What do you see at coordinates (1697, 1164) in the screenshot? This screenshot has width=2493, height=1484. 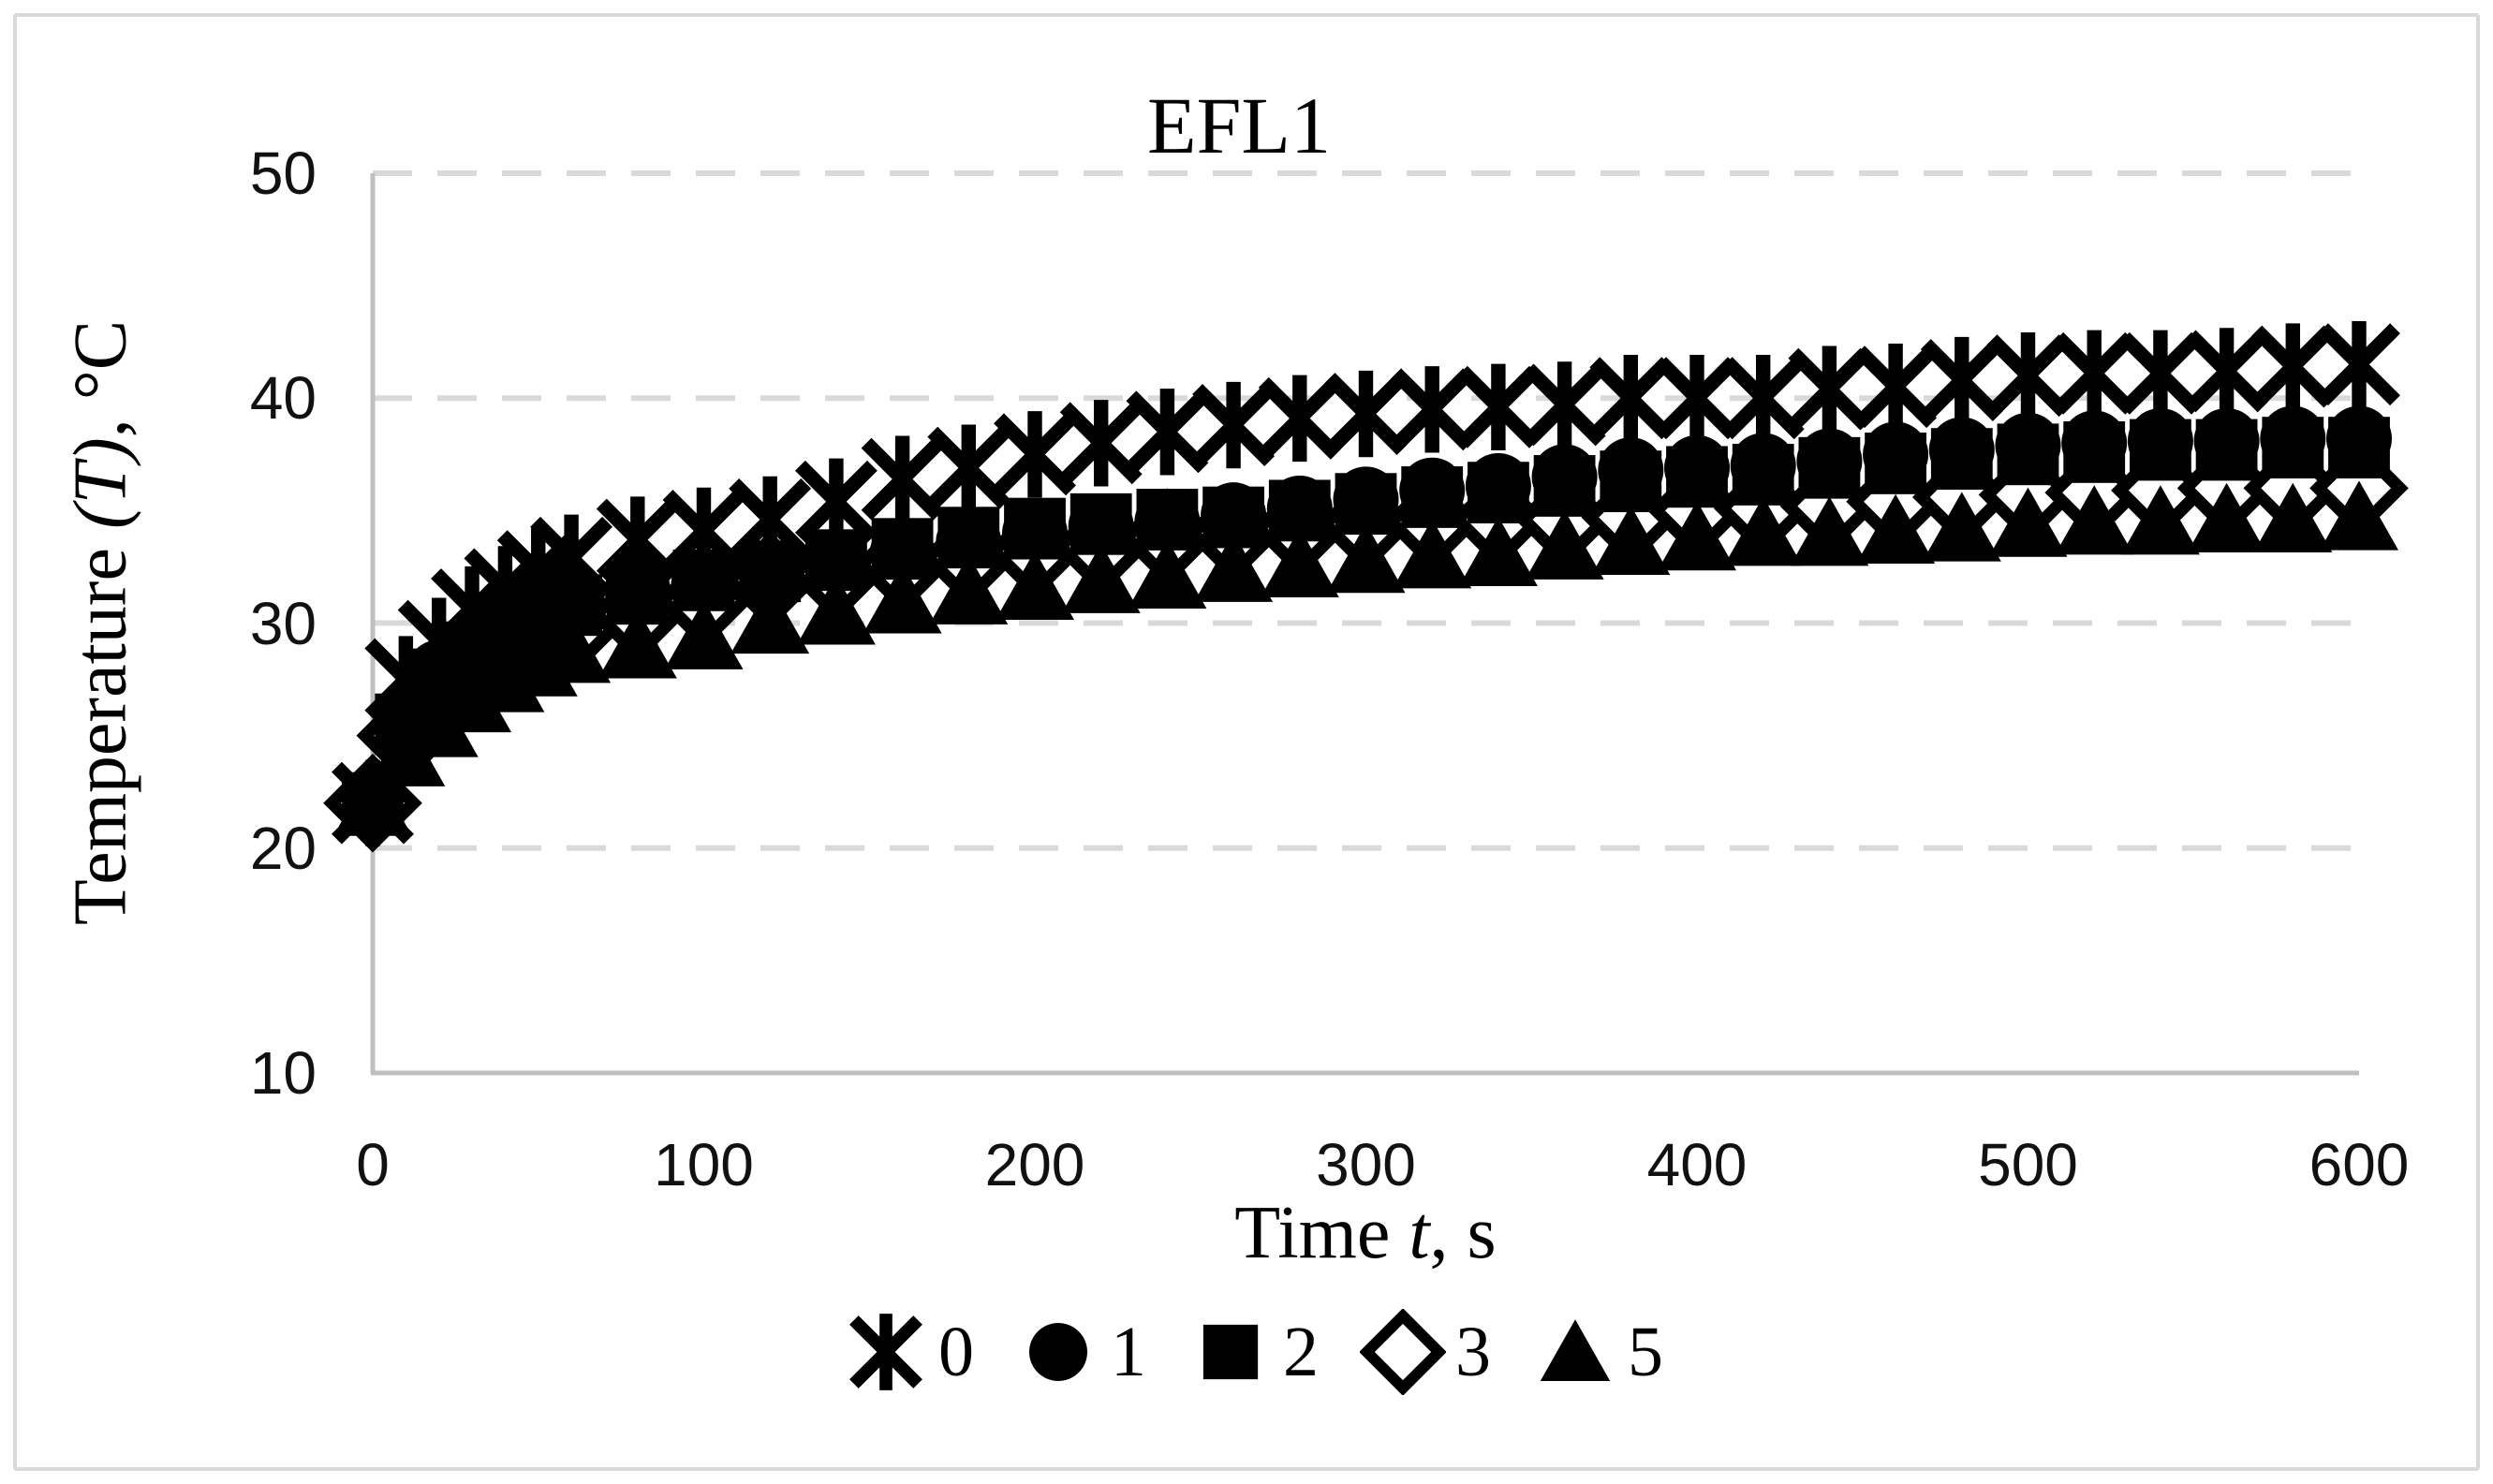 I see `x-tick-label-400: 400` at bounding box center [1697, 1164].